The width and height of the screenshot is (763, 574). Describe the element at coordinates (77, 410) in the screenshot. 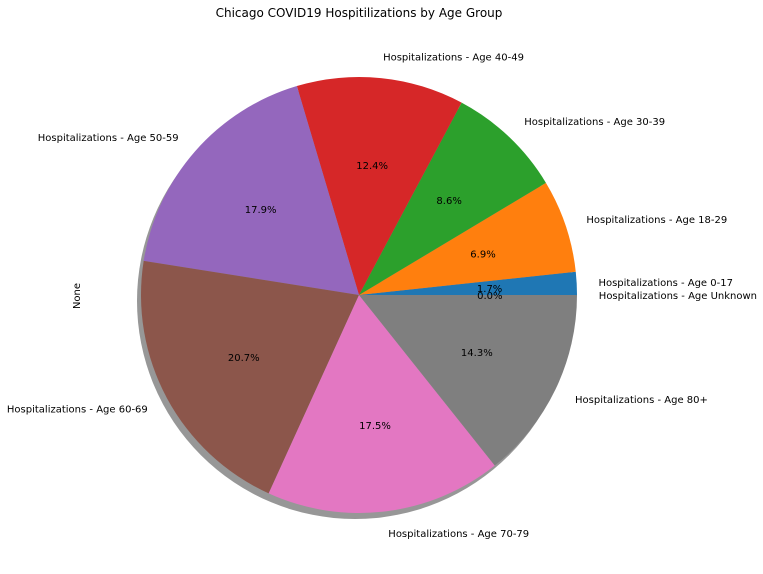

I see `category-label-hospitalizations-age-60-69: Hospitalizations - Age 60-69` at that location.